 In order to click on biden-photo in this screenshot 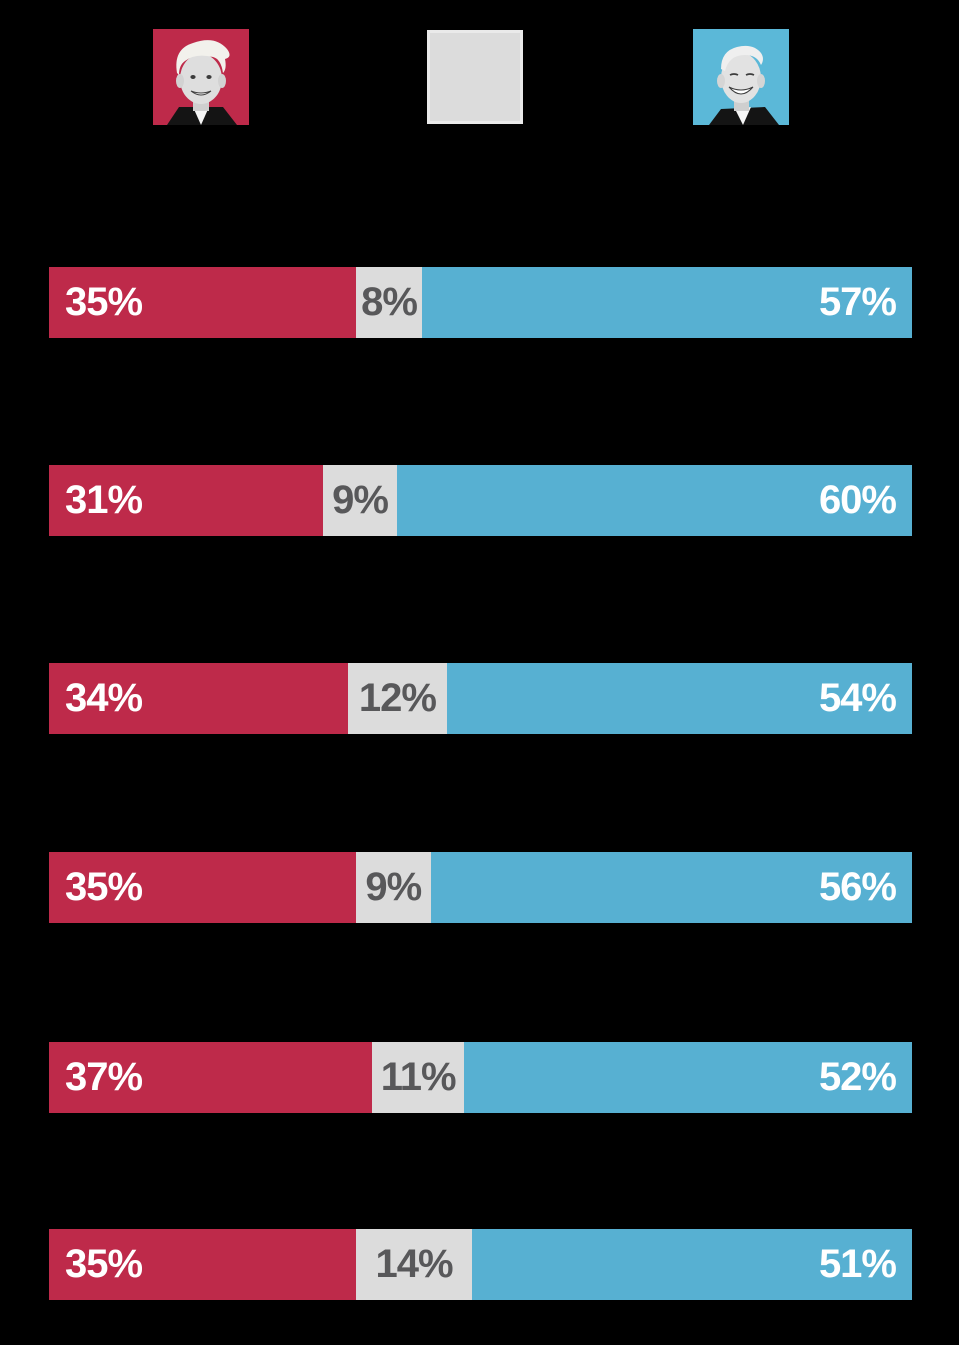, I will do `click(741, 77)`.